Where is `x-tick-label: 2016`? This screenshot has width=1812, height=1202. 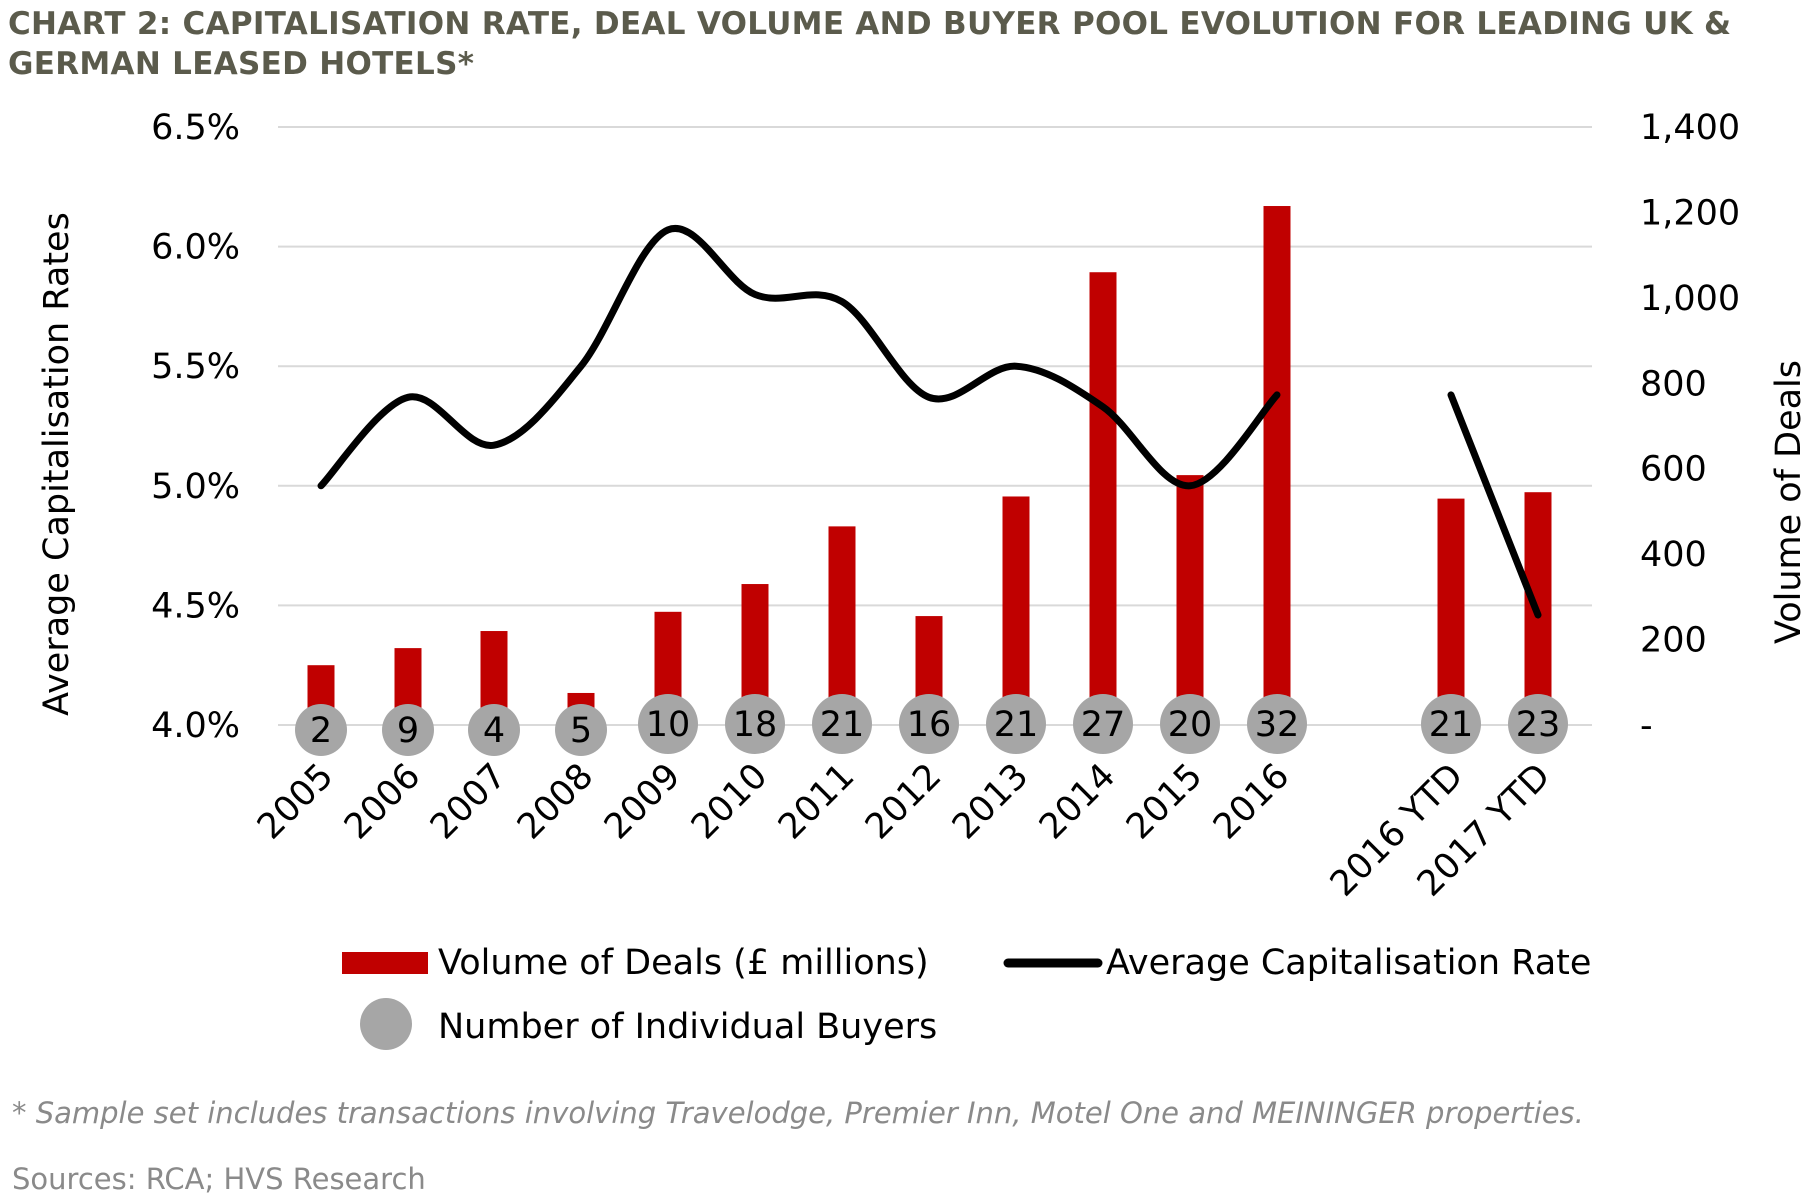
x-tick-label: 2016 is located at coordinates (1251, 801).